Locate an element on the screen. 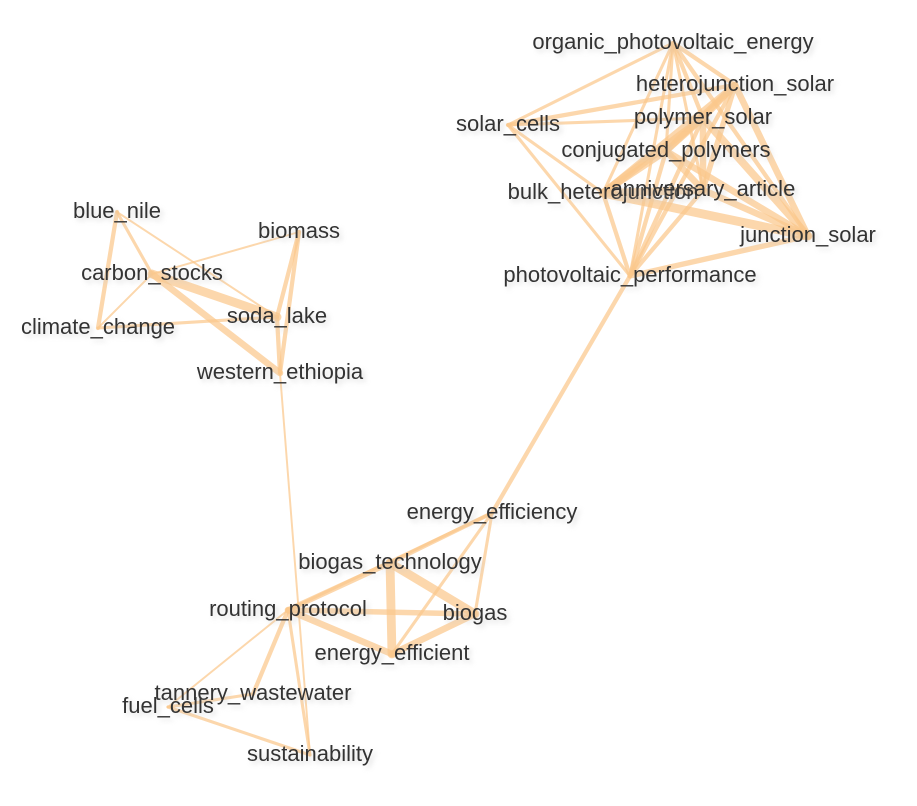 Image resolution: width=917 pixels, height=806 pixels. edge-organic_photovoltaic_energy-anniversary_article is located at coordinates (688, 116).